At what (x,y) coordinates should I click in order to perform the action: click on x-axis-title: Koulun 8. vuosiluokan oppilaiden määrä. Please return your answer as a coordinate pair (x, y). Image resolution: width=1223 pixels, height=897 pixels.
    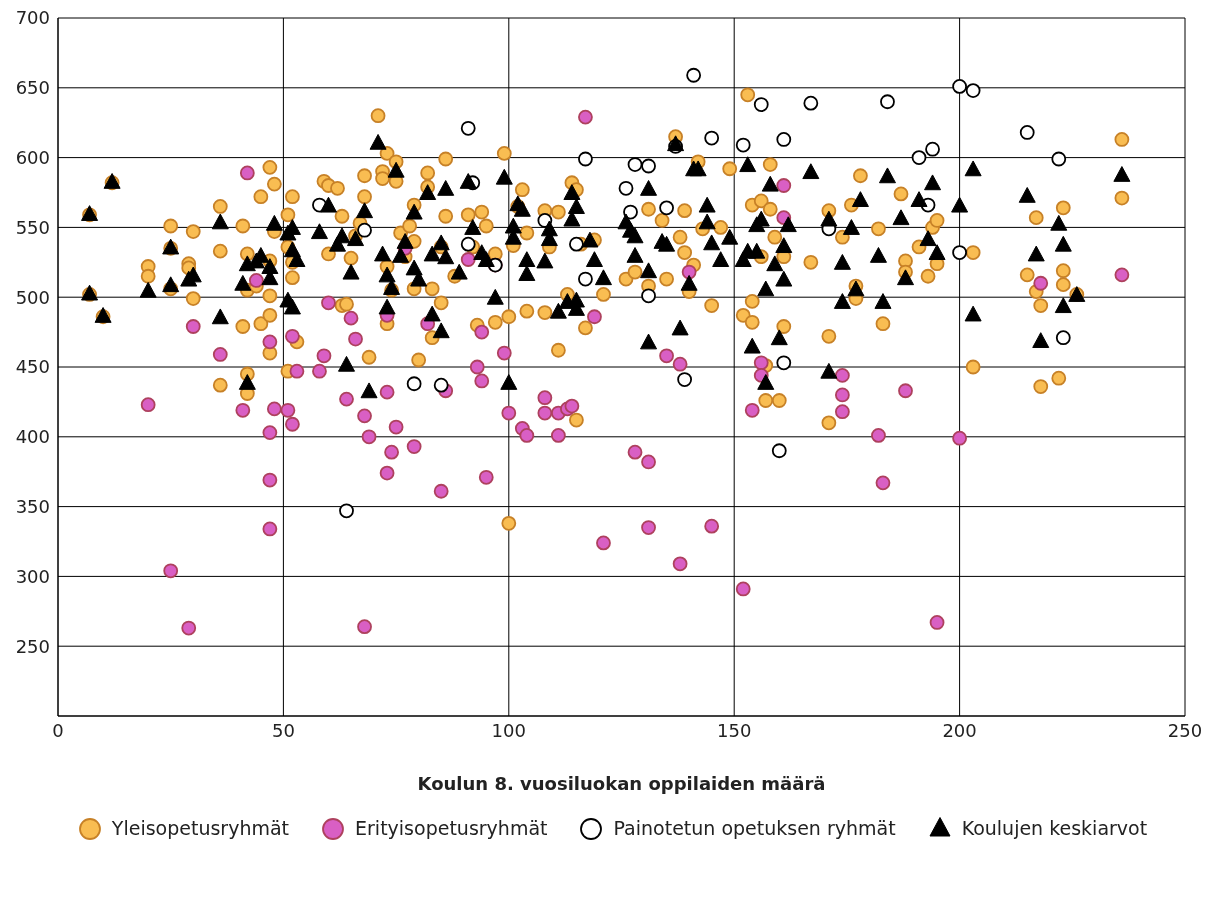
    Looking at the image, I should click on (621, 783).